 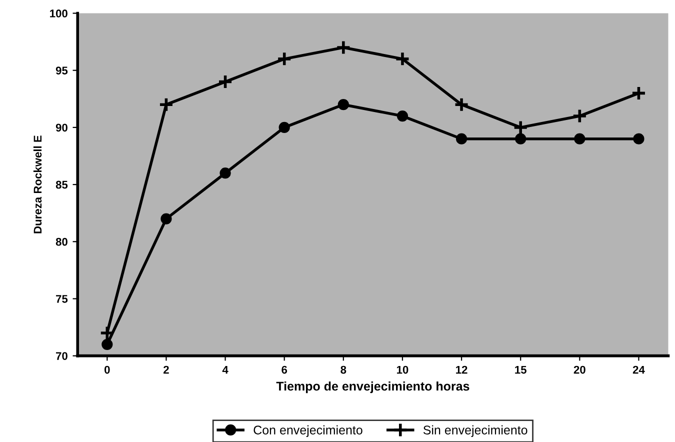 I want to click on legend-label: Sin envejecimiento, so click(x=475, y=431).